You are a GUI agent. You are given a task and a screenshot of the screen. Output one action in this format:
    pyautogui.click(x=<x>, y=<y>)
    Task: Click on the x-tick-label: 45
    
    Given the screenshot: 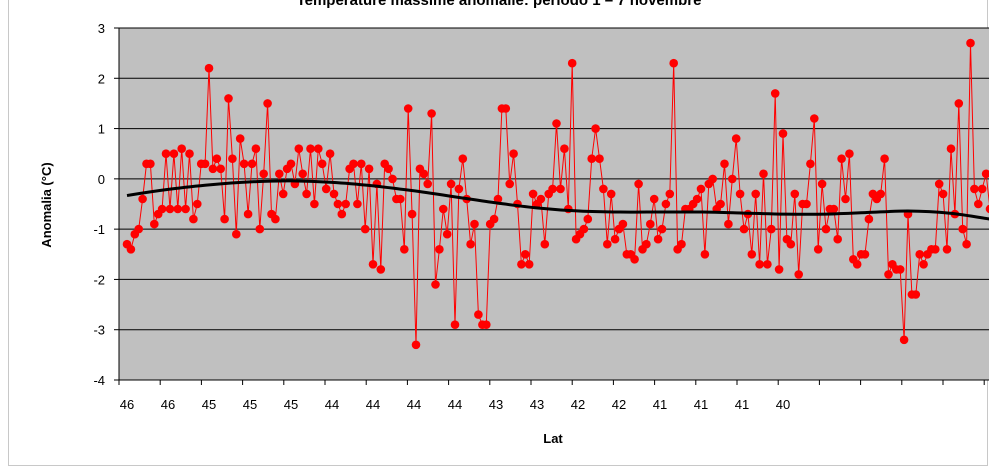 What is the action you would take?
    pyautogui.click(x=291, y=404)
    